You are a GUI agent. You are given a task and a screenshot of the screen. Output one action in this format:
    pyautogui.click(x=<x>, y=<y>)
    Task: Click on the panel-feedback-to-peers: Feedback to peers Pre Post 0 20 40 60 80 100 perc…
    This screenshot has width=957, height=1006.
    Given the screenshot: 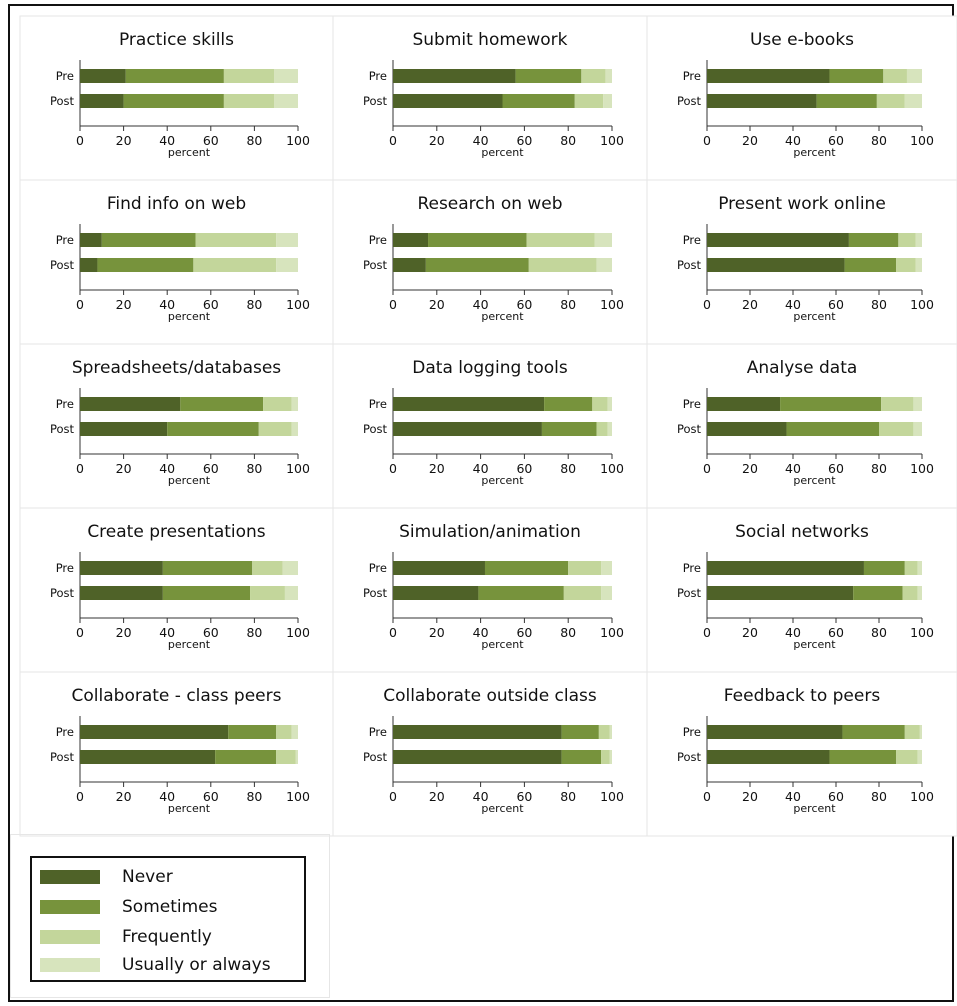 What is the action you would take?
    pyautogui.click(x=801, y=754)
    